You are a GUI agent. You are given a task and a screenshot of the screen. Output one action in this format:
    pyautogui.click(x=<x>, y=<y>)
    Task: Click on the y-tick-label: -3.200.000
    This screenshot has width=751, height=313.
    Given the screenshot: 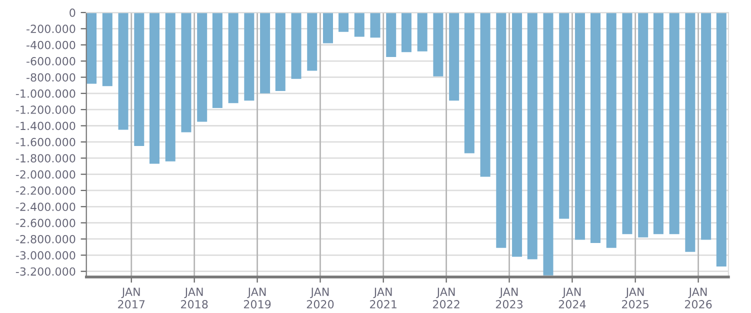 What is the action you would take?
    pyautogui.click(x=46, y=271)
    